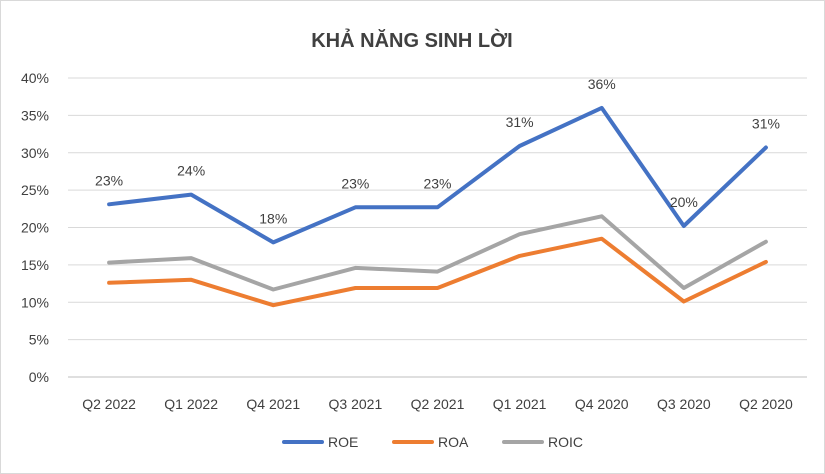 The height and width of the screenshot is (474, 825). I want to click on legend-entry-roa: ROA, so click(453, 442).